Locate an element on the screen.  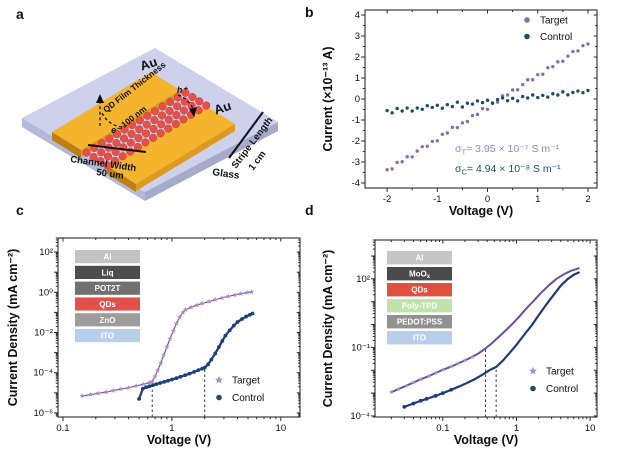
legend: Target Control is located at coordinates (548, 29).